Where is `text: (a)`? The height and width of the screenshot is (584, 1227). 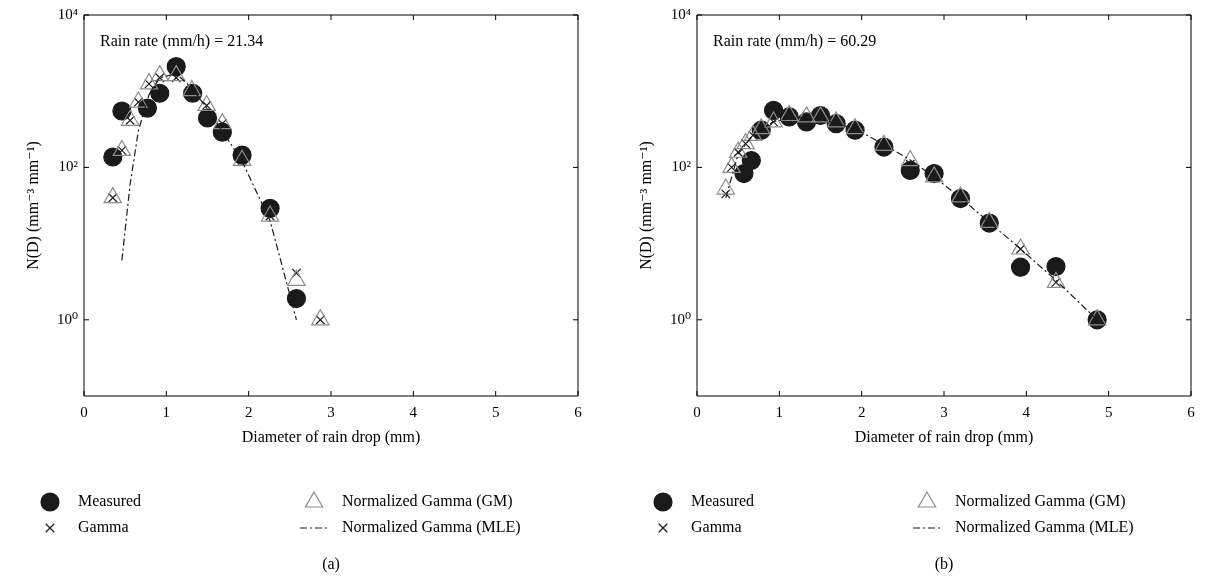 text: (a) is located at coordinates (331, 564).